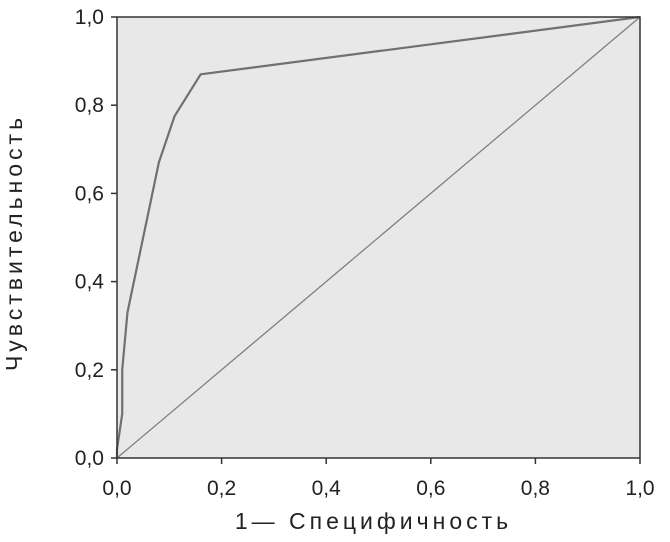 Image resolution: width=670 pixels, height=542 pixels. Describe the element at coordinates (89, 193) in the screenshot. I see `y-tick-label: 0,6` at that location.